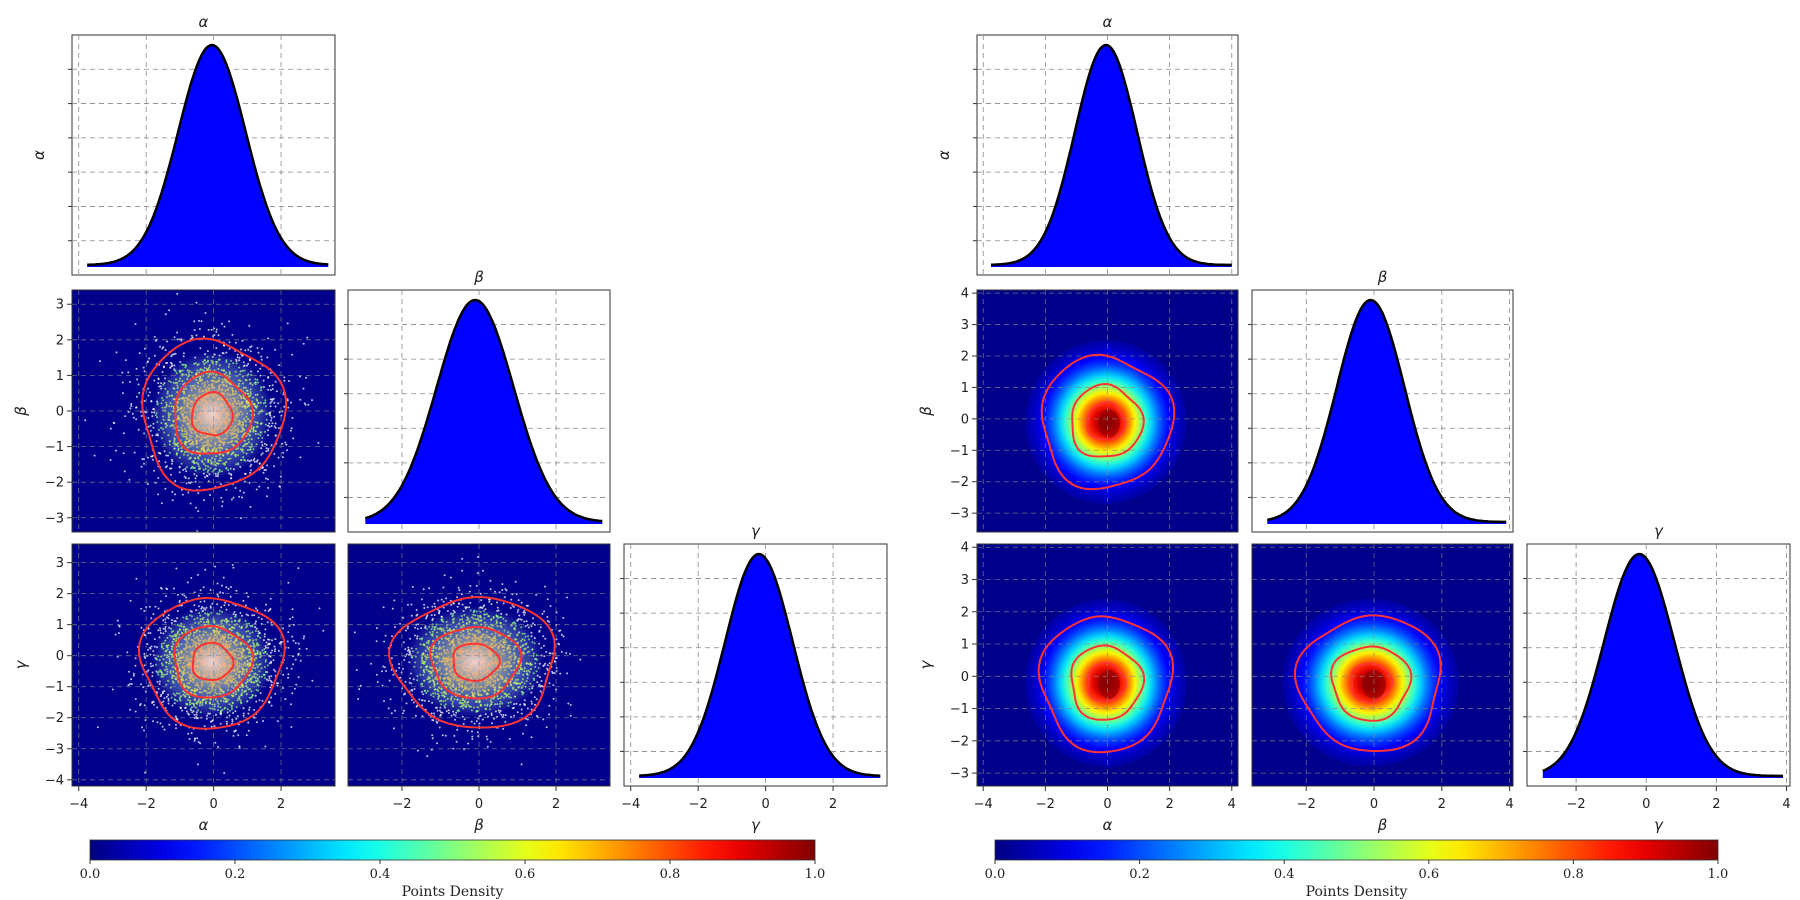 The height and width of the screenshot is (900, 1800). I want to click on contour-line, so click(214, 412).